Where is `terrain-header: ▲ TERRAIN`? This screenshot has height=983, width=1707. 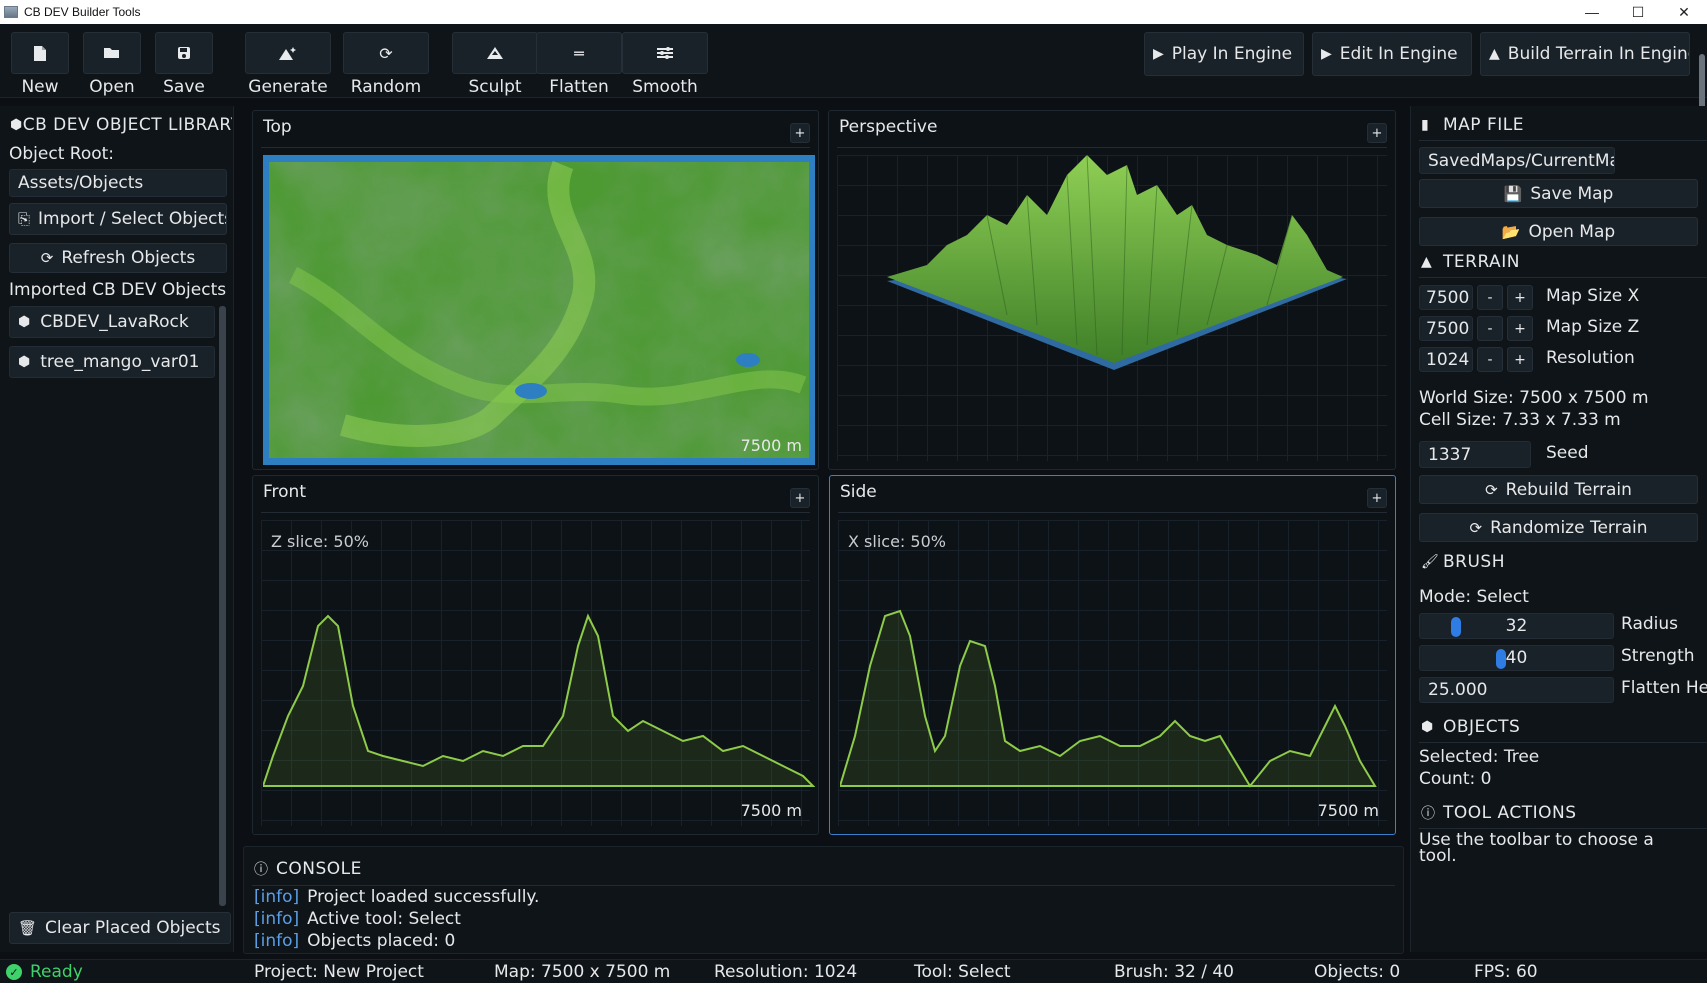 terrain-header: ▲ TERRAIN is located at coordinates (1470, 262).